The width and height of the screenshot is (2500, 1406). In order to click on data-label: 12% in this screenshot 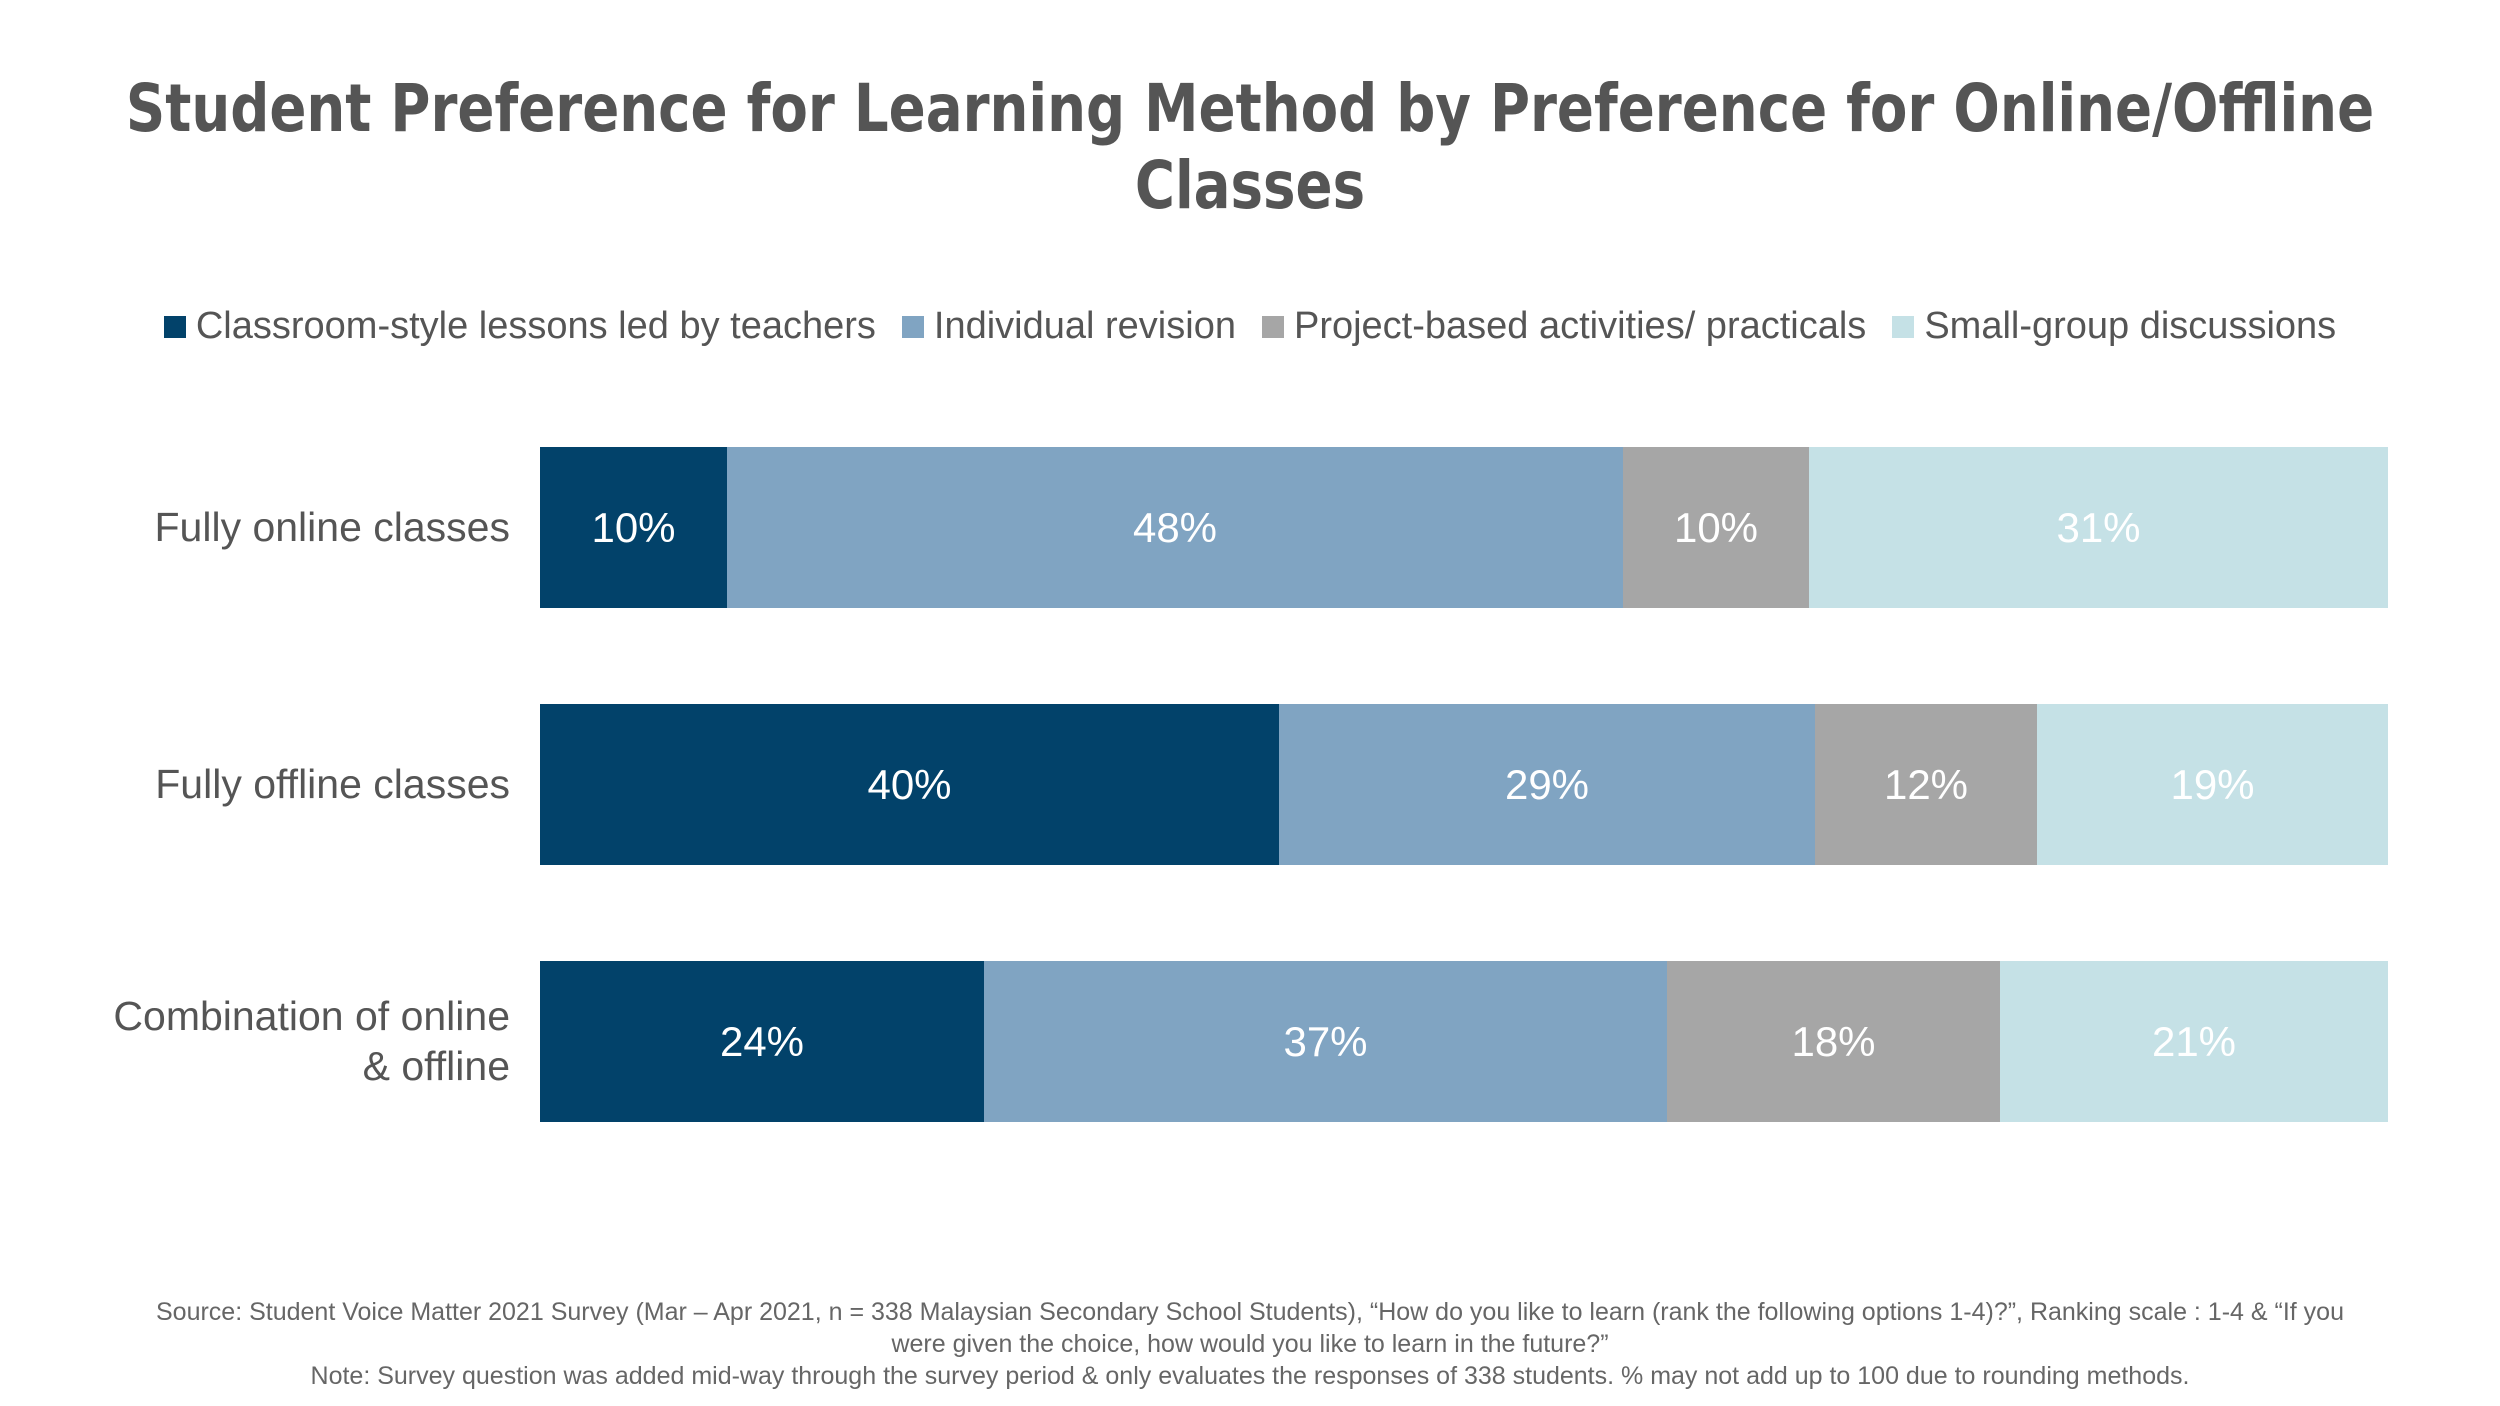, I will do `click(1926, 784)`.